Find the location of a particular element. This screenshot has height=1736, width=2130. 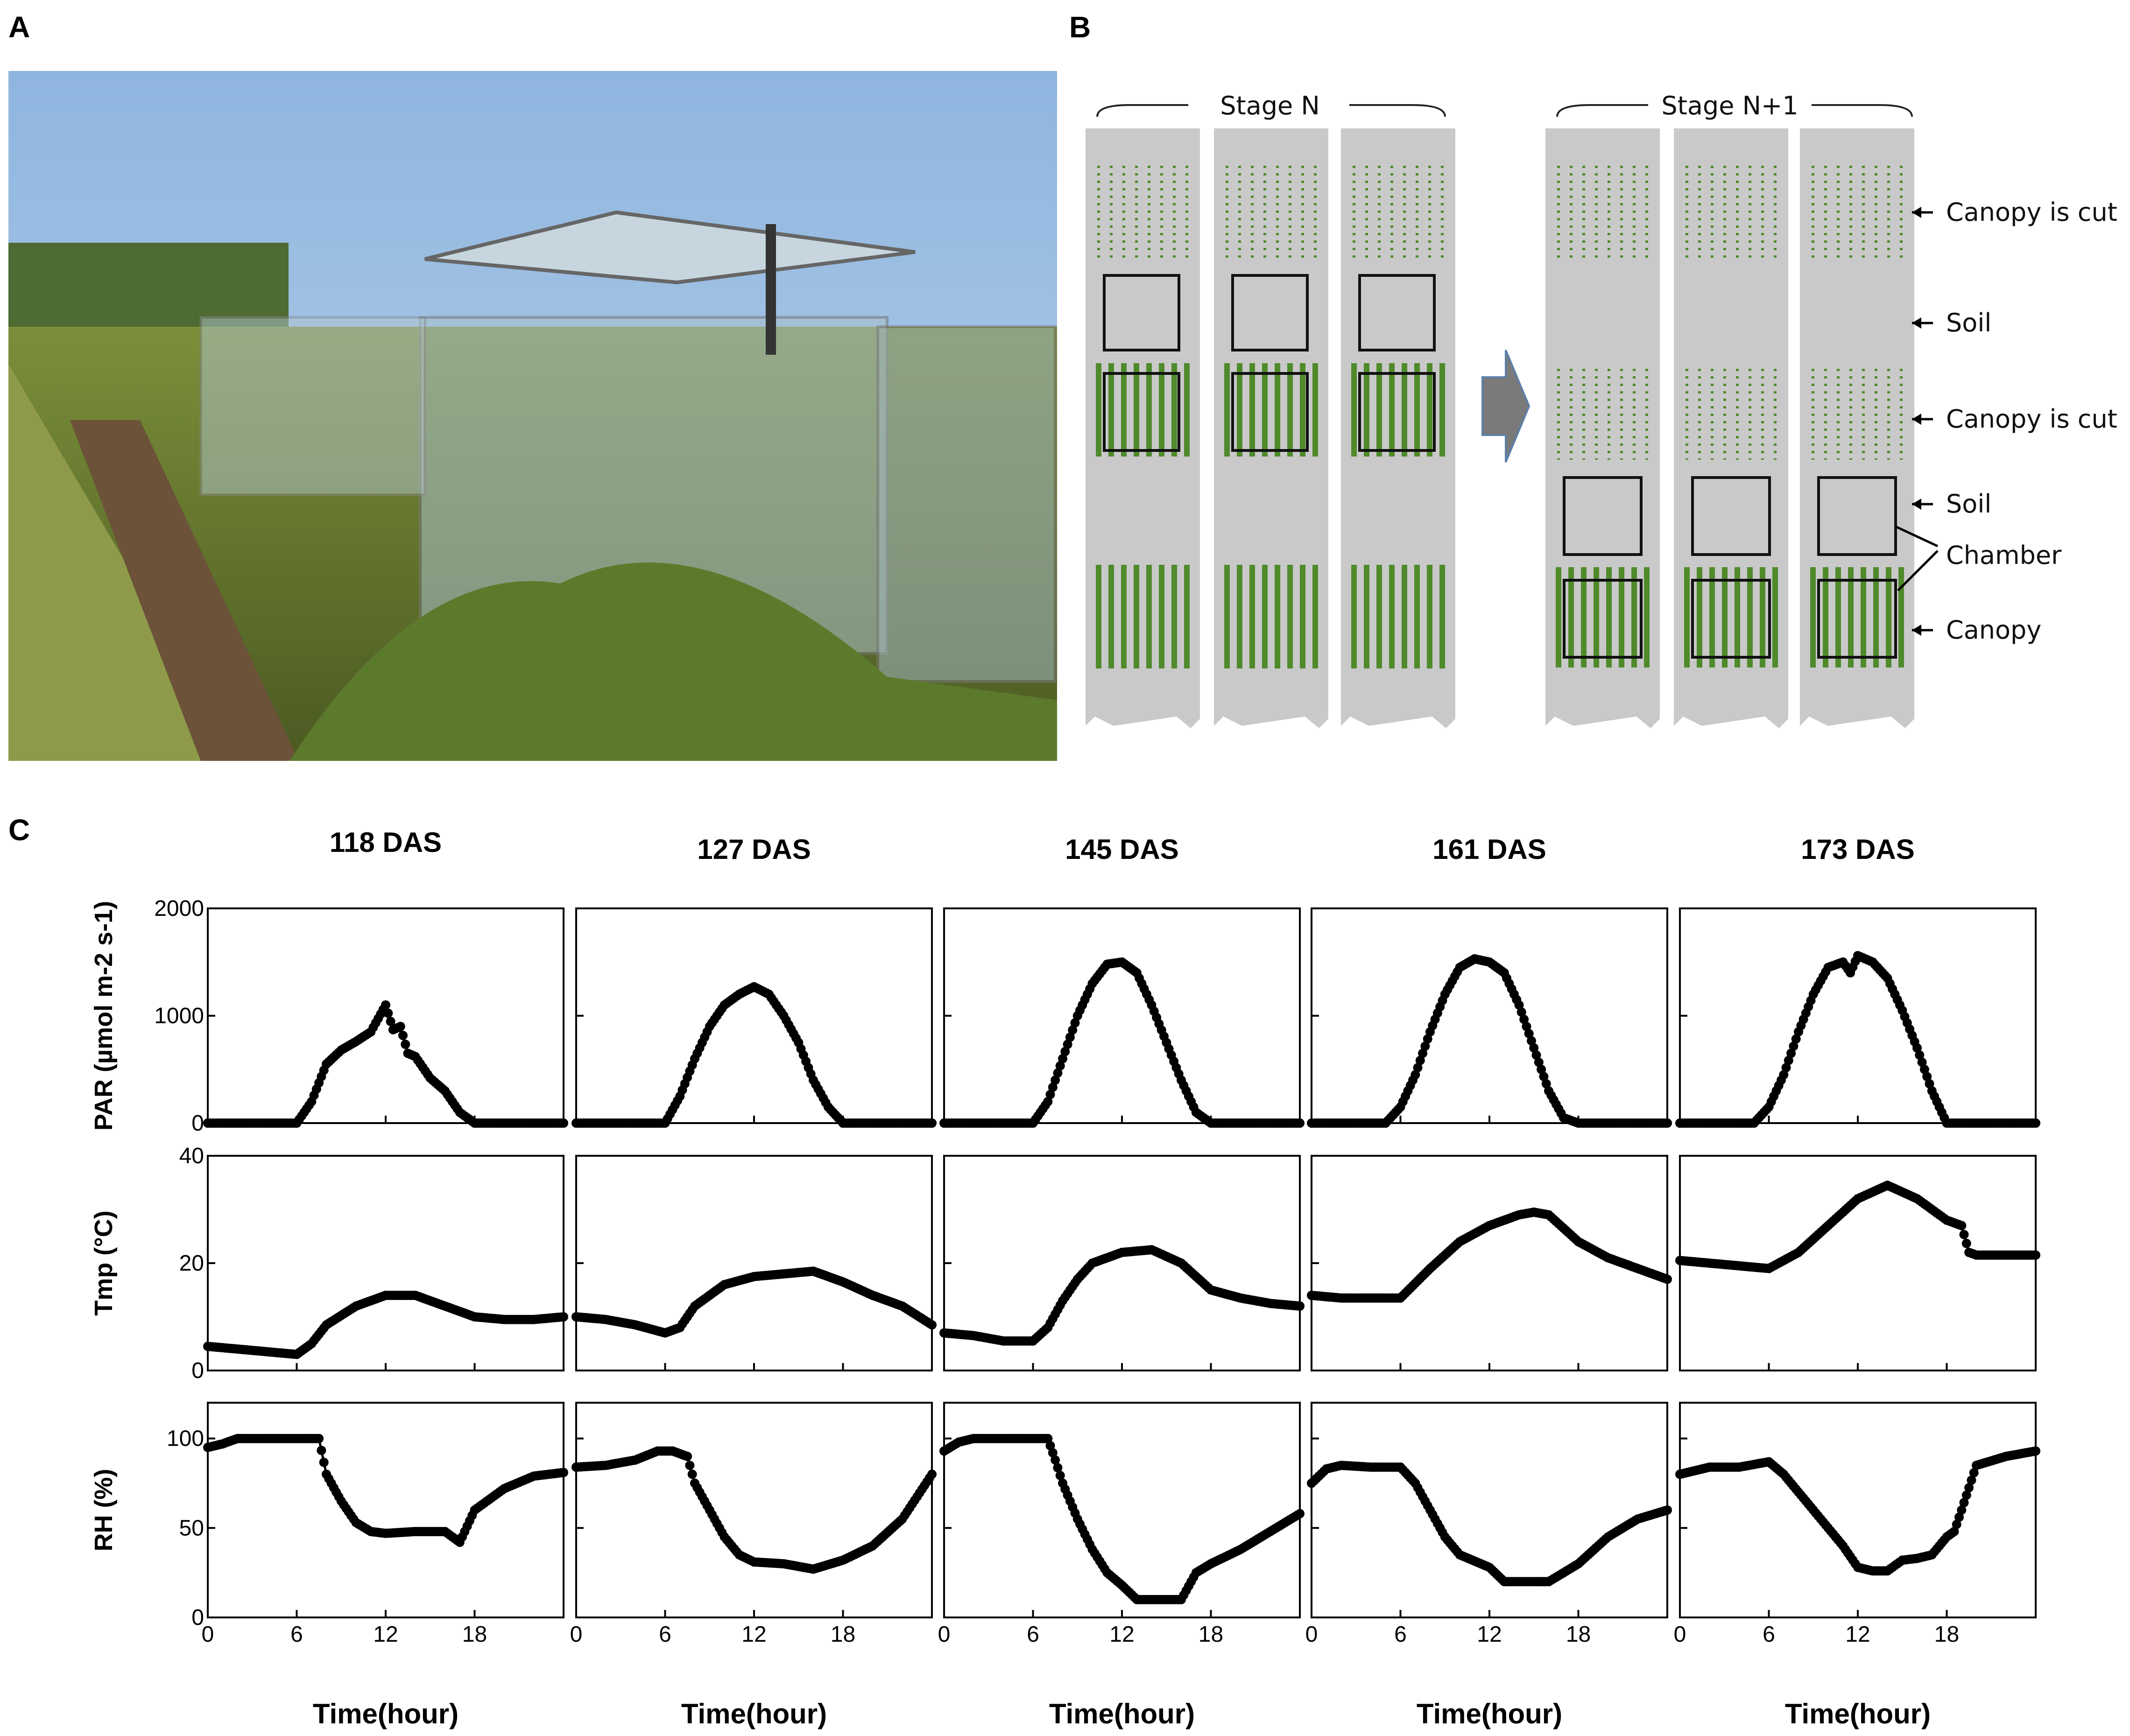

y-tick-label: 2000 is located at coordinates (179, 908).